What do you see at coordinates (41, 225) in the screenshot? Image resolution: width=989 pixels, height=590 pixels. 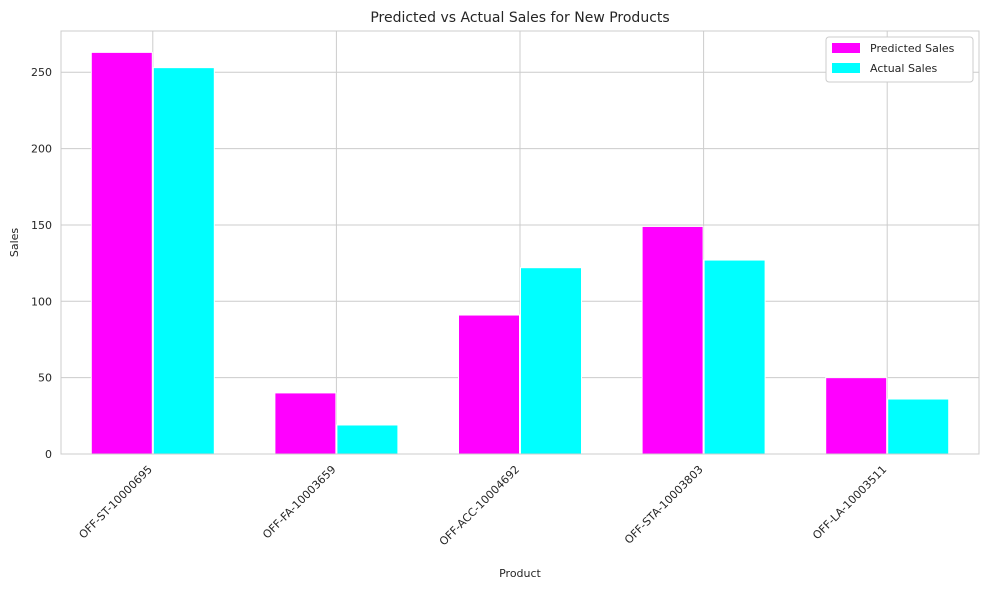 I see `y-tick-label: 150` at bounding box center [41, 225].